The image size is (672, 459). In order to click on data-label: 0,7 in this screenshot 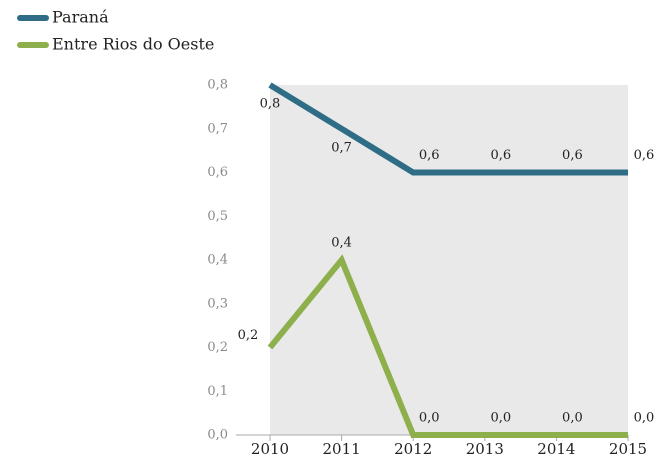, I will do `click(341, 147)`.